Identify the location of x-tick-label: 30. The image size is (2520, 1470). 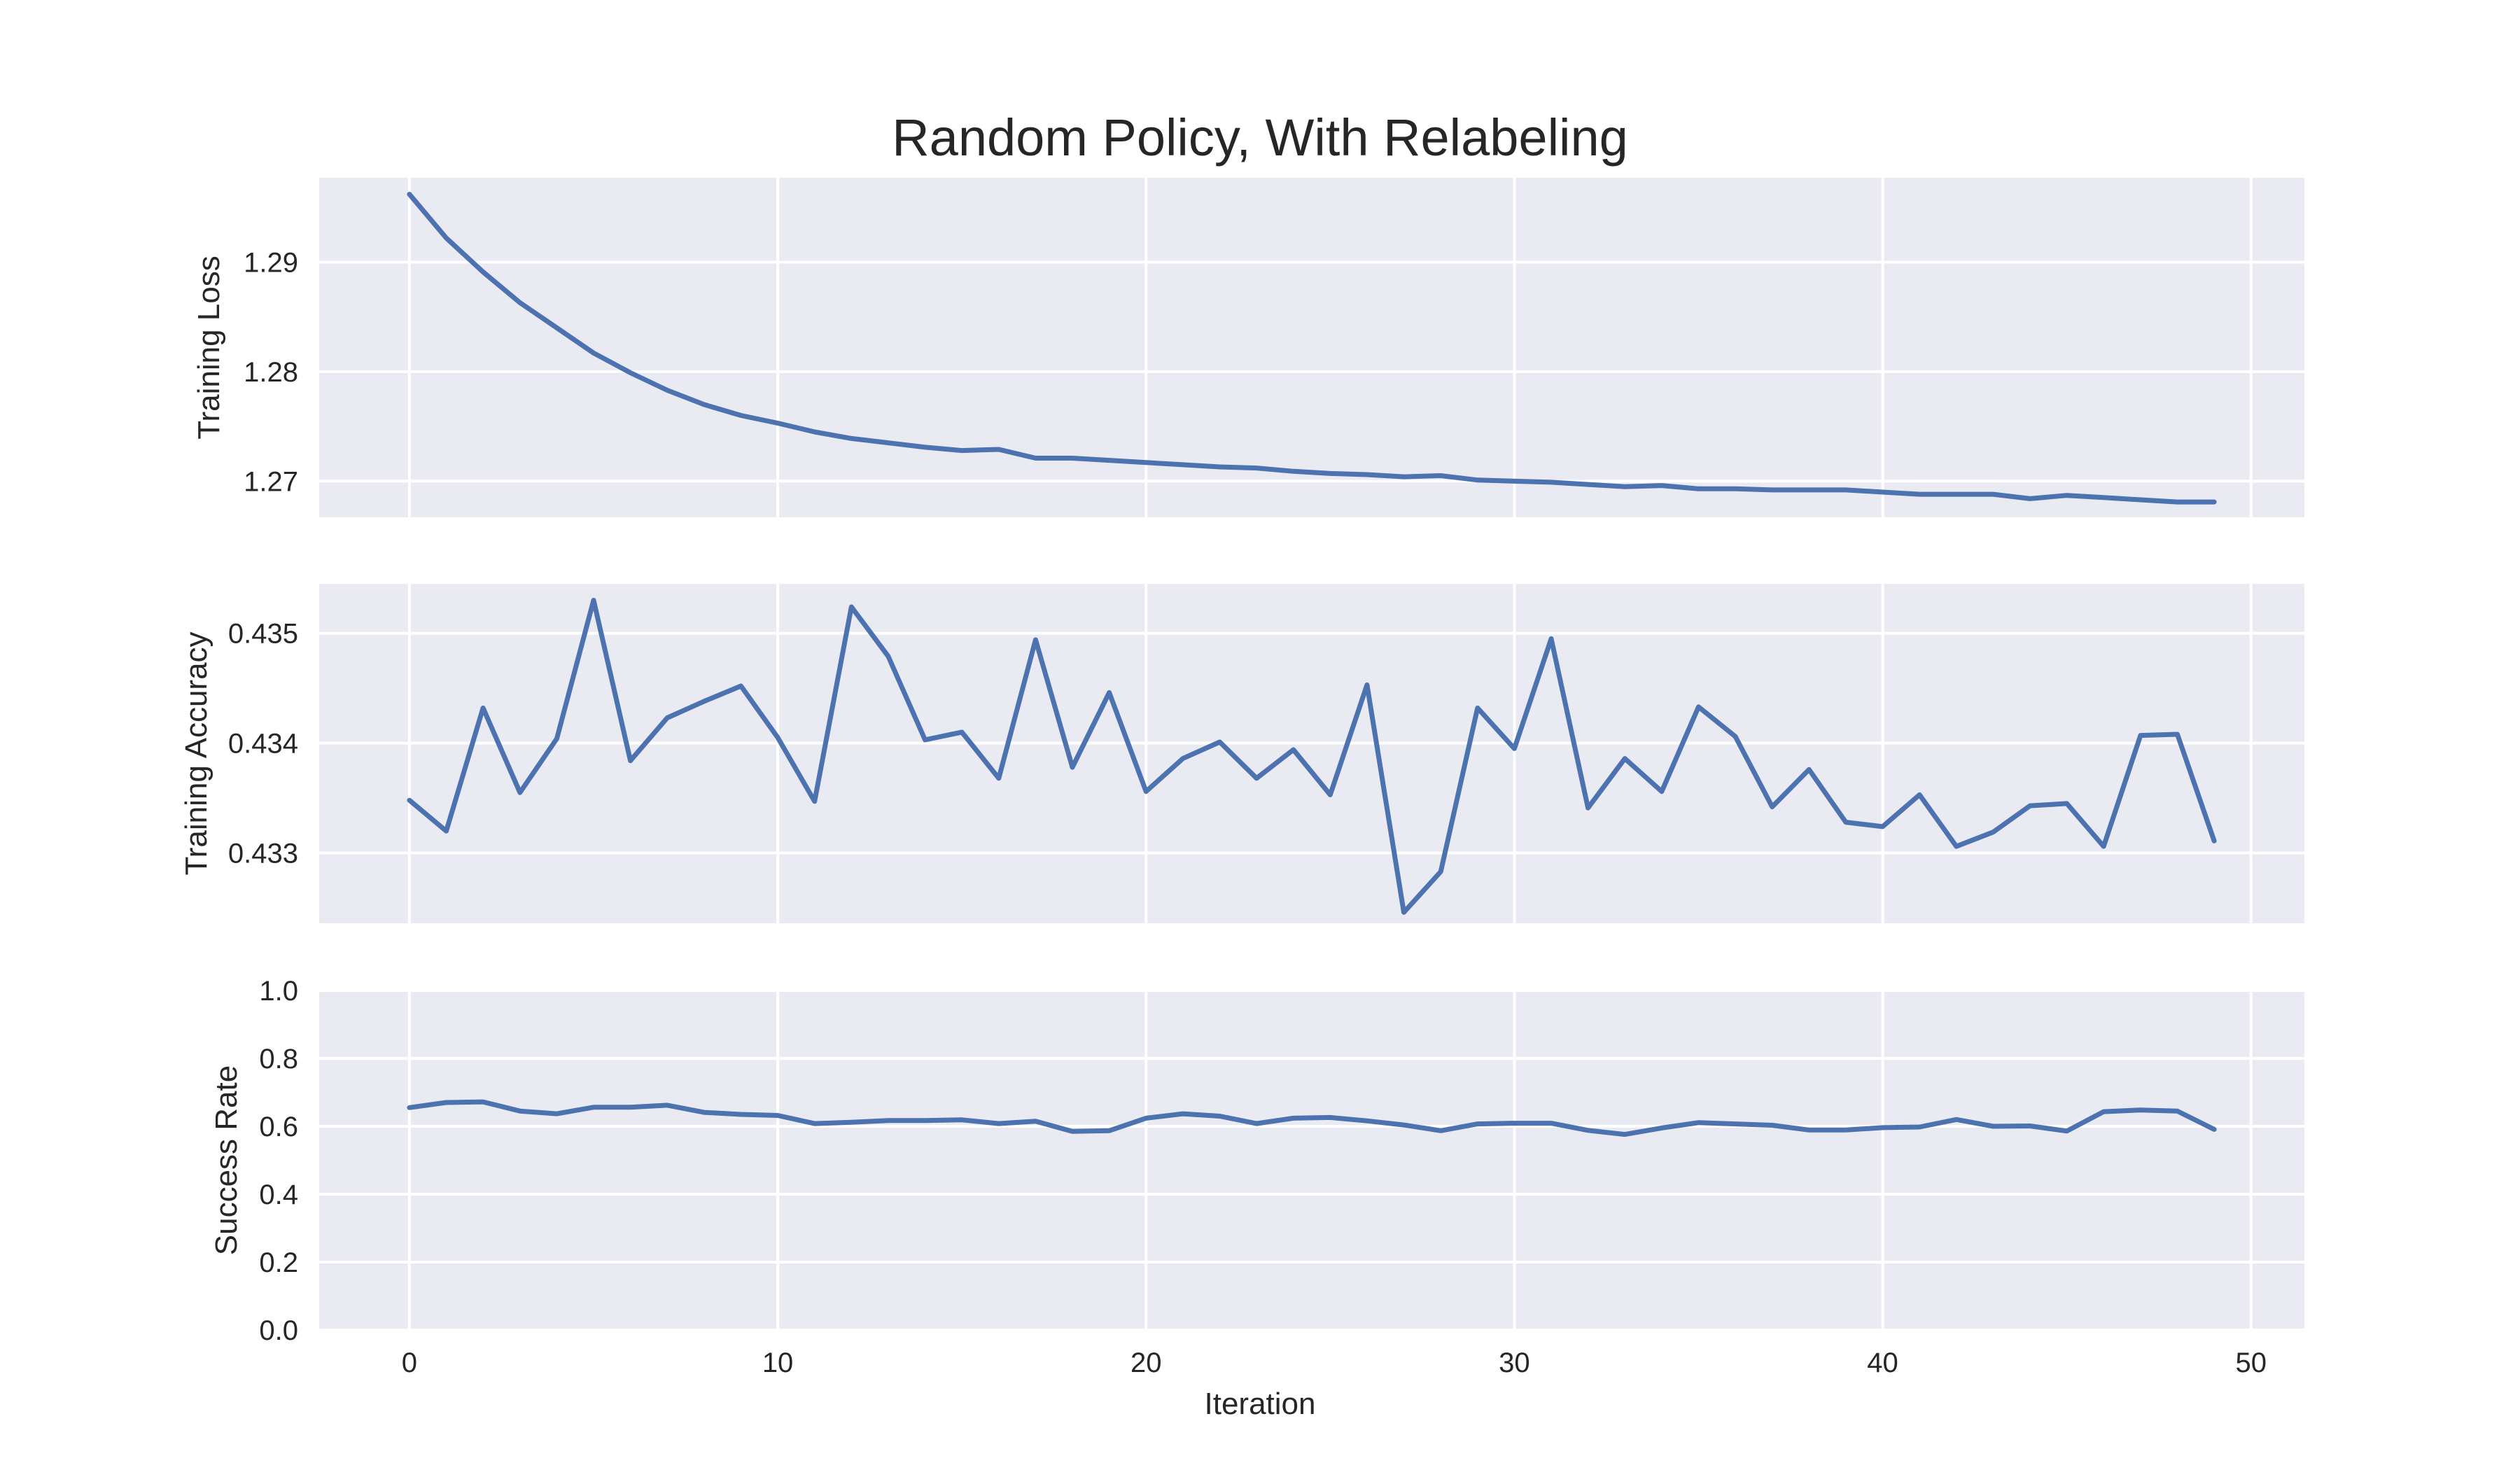
(1514, 1363).